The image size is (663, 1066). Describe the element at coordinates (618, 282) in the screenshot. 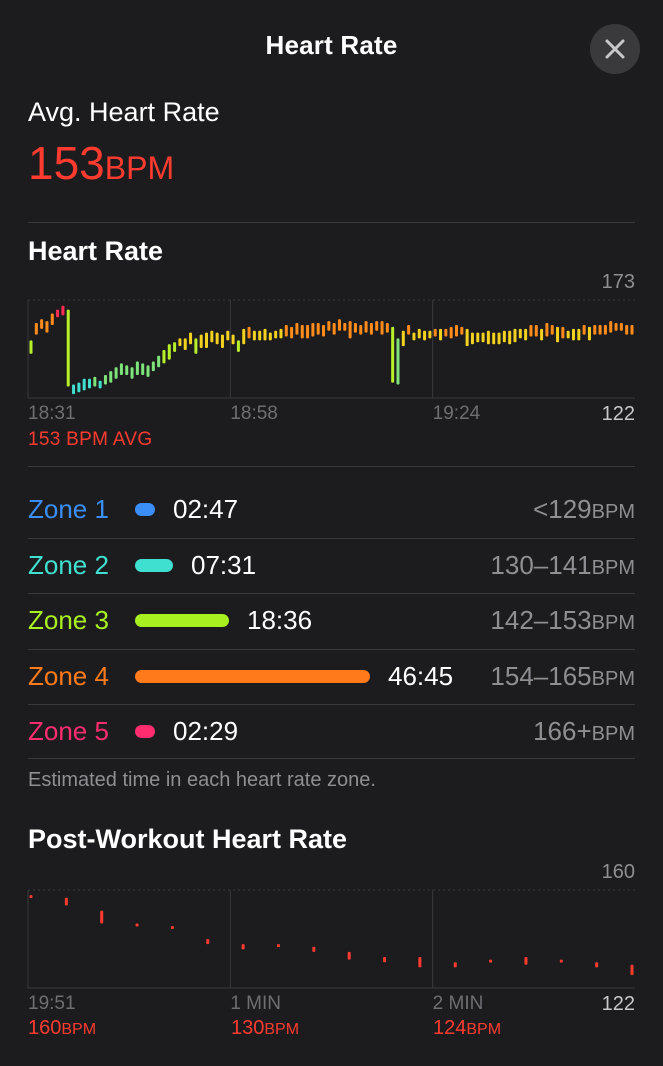

I see `y-axis-max-label: 173` at that location.